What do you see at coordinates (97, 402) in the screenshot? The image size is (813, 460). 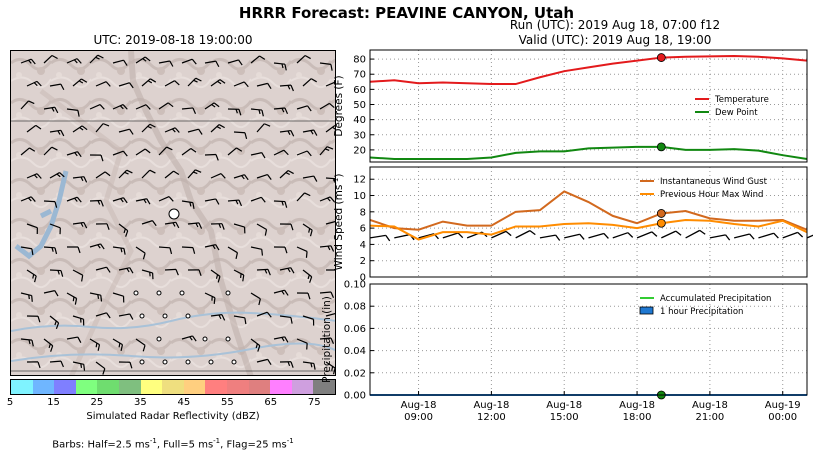 I see `colorbar-tick-label: 25` at bounding box center [97, 402].